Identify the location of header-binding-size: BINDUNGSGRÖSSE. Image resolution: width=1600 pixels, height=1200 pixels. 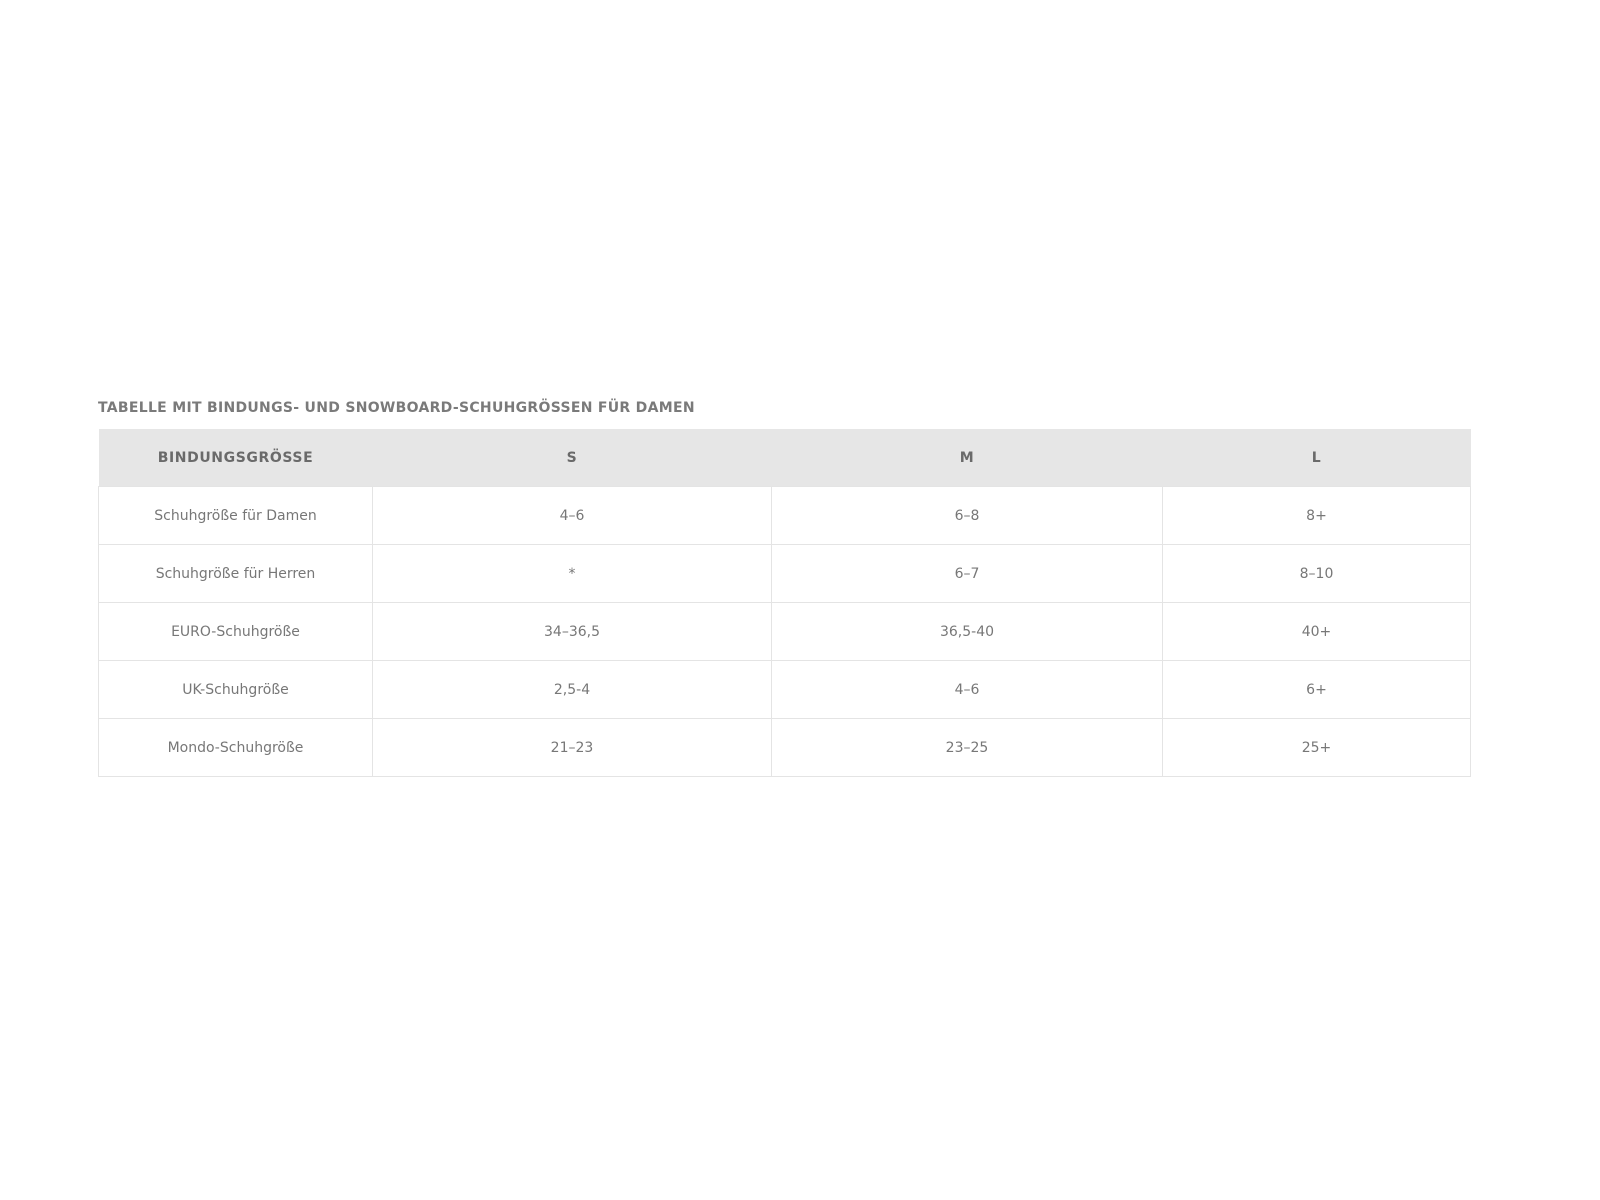
(235, 458).